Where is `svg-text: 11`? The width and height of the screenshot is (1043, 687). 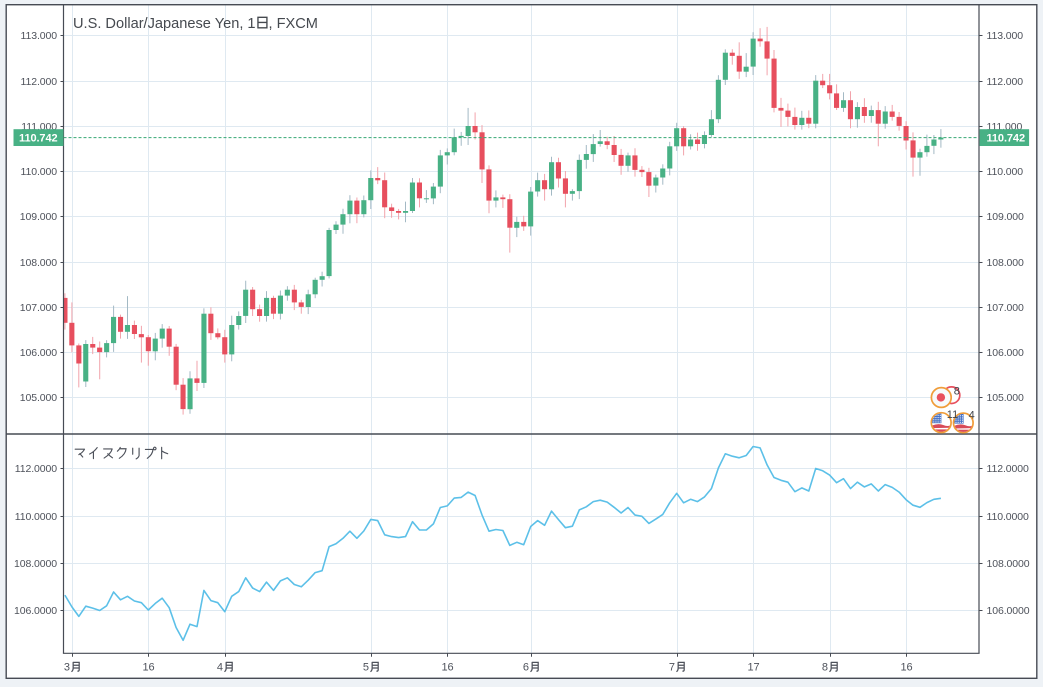
svg-text: 11 is located at coordinates (952, 415).